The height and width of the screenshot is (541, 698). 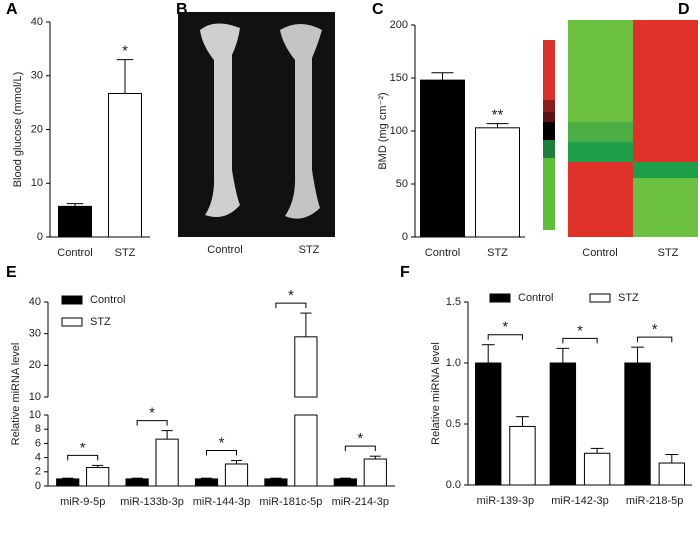 I want to click on x-tick-label: miR-144-3p, so click(x=221, y=502).